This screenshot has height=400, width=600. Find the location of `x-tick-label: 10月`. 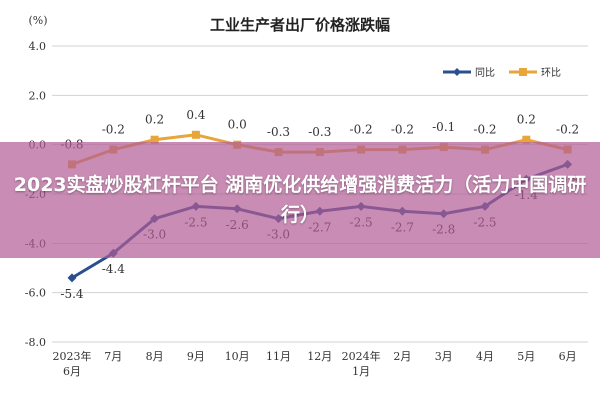

x-tick-label: 10月 is located at coordinates (237, 356).